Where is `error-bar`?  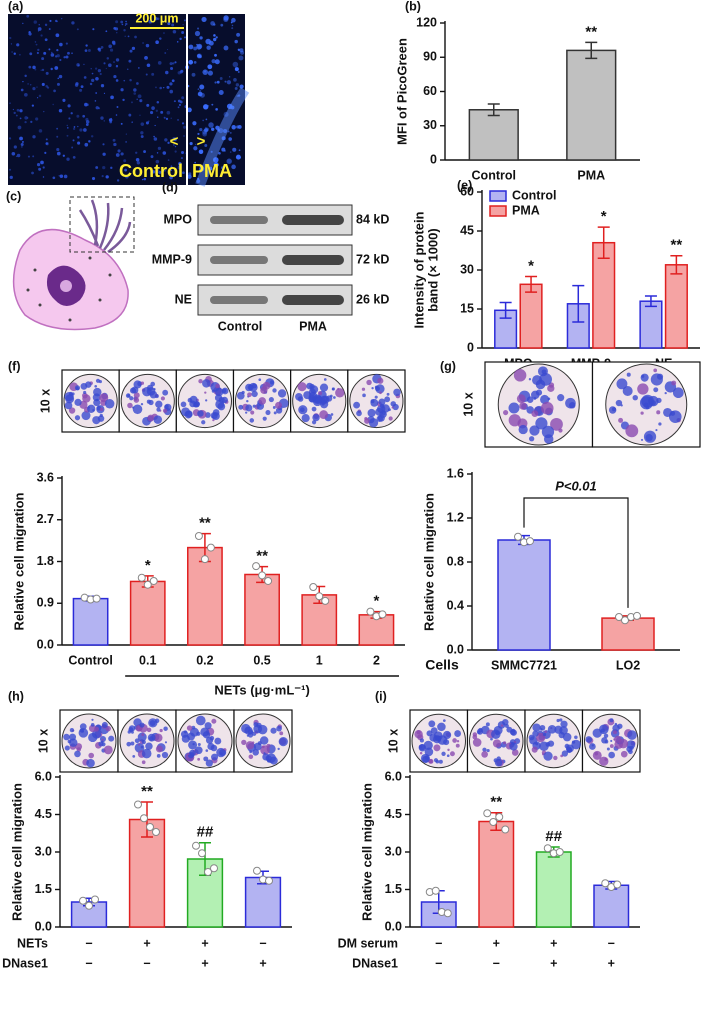
error-bar is located at coordinates (603, 243).